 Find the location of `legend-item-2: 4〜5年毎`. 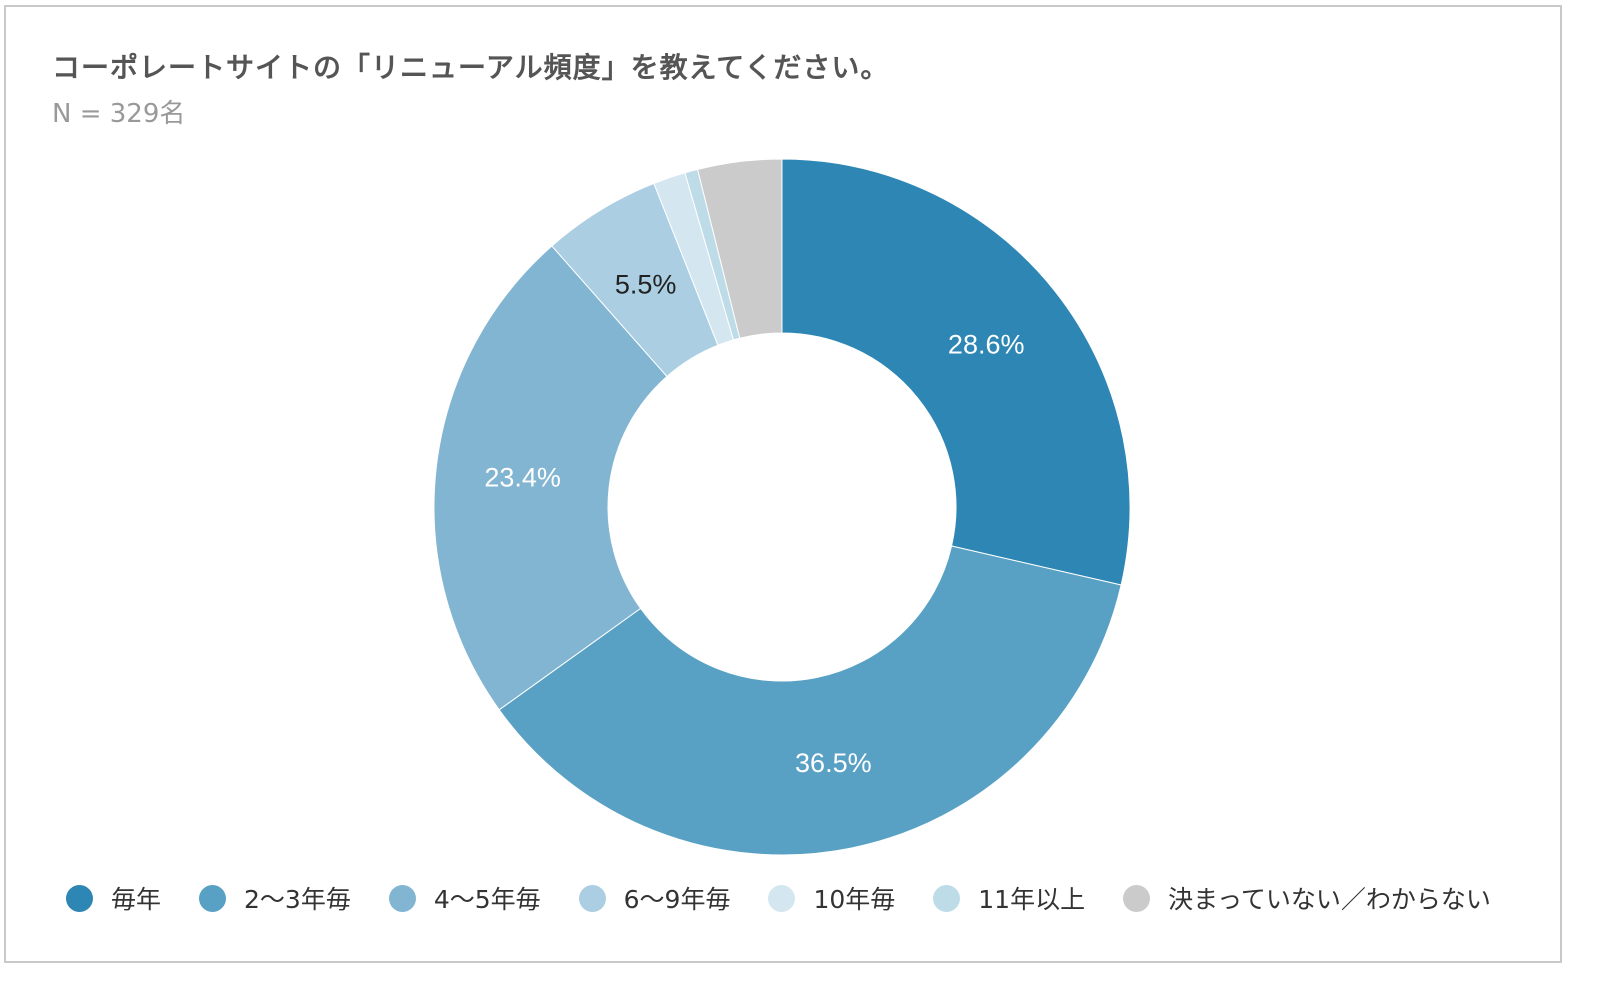

legend-item-2: 4〜5年毎 is located at coordinates (464, 898).